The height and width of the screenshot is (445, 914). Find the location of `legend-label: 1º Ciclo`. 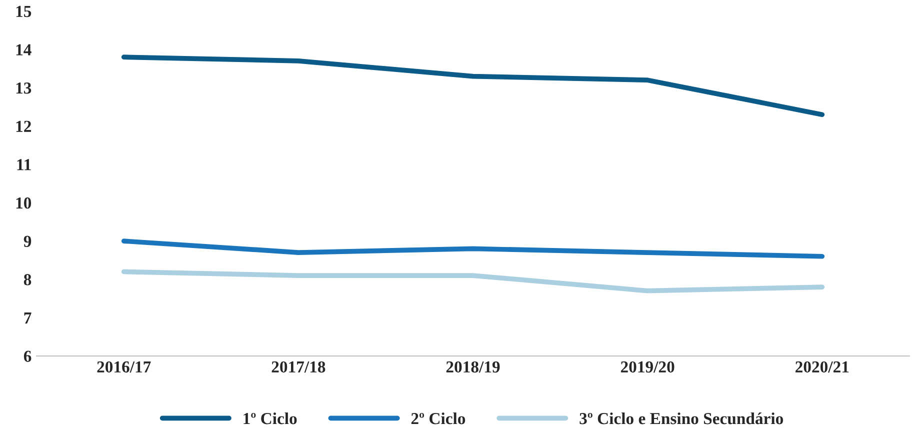

legend-label: 1º Ciclo is located at coordinates (270, 418).